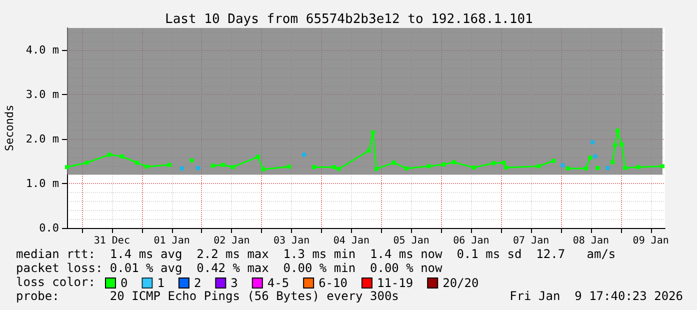 The width and height of the screenshot is (697, 310). I want to click on x-tick-label: 05 Jan, so click(411, 241).